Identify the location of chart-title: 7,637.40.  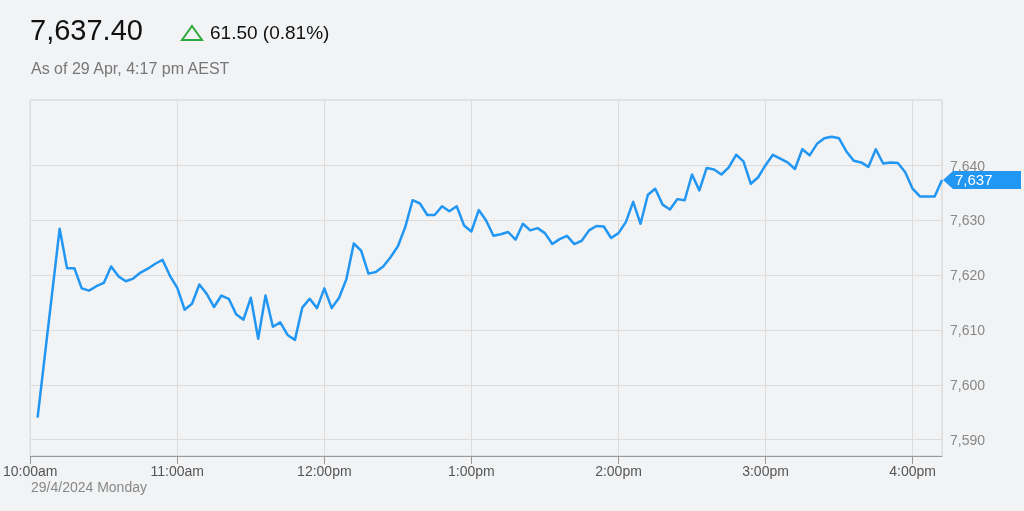
(86, 30).